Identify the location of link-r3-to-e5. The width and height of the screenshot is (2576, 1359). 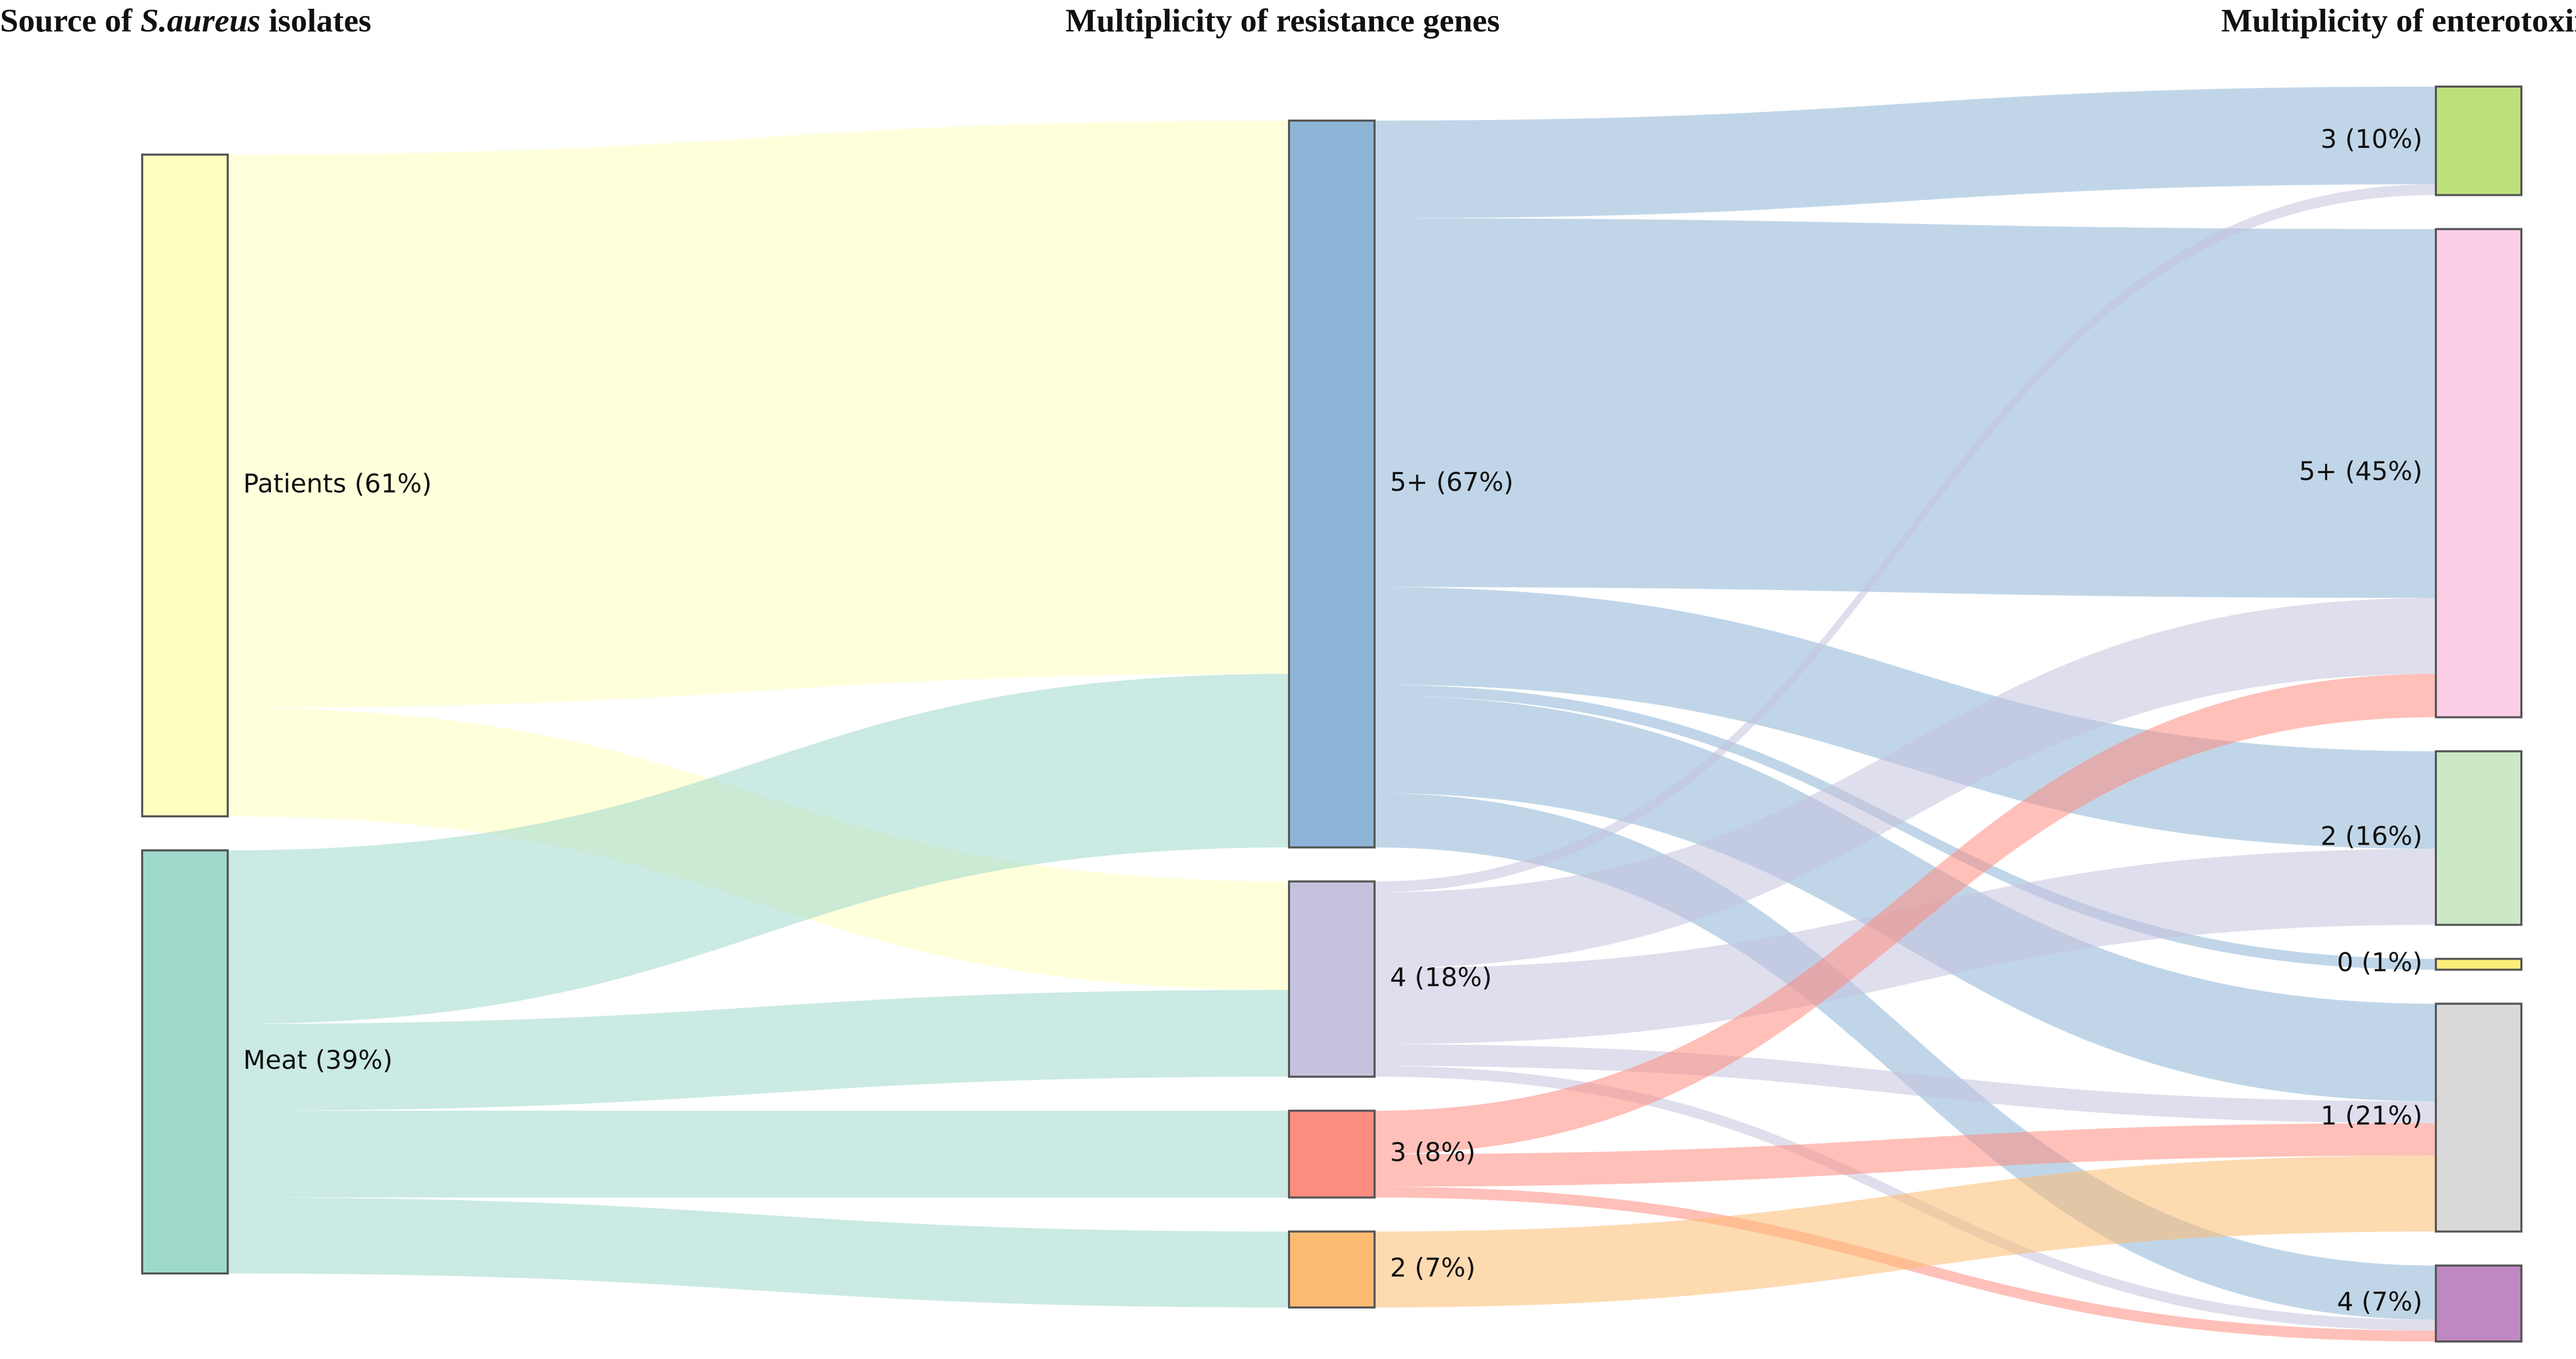
(1906, 914).